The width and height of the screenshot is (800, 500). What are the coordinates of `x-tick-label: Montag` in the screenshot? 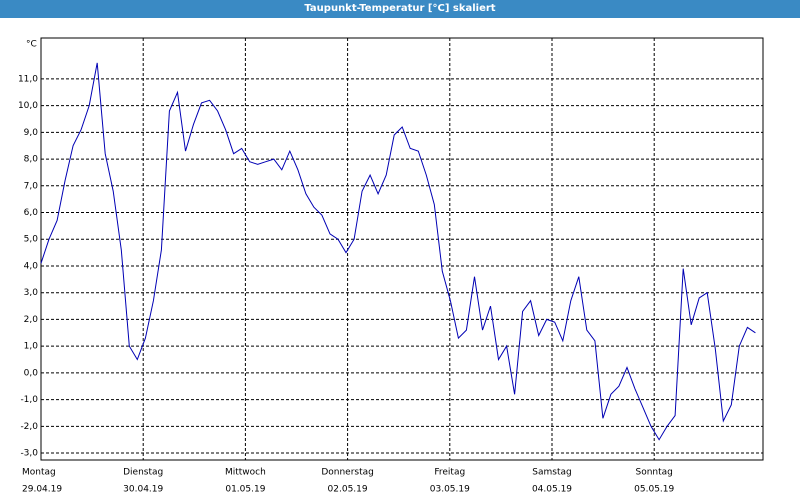 It's located at (39, 473).